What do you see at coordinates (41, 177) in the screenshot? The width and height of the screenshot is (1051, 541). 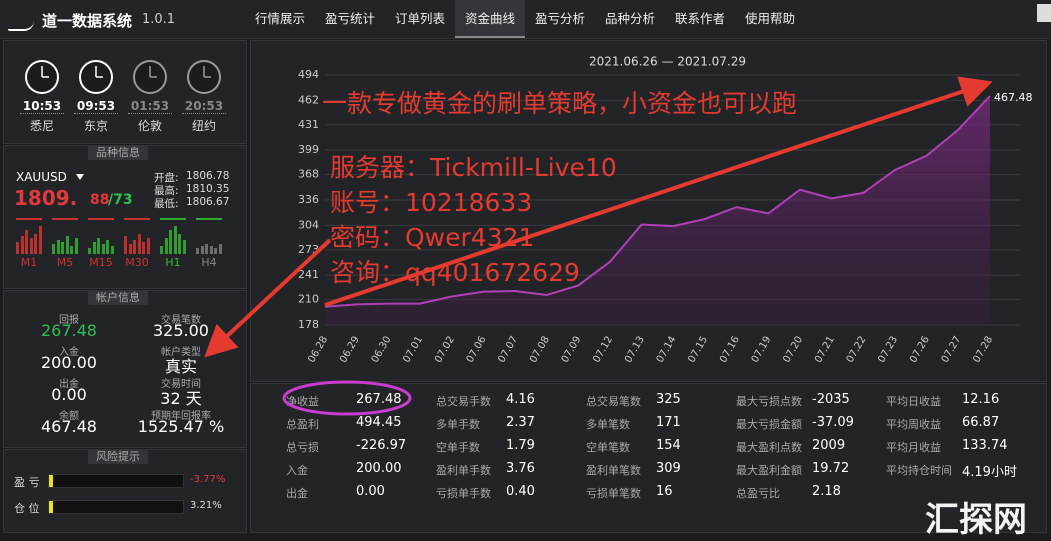 I see `symbol-name: XAUUSD` at bounding box center [41, 177].